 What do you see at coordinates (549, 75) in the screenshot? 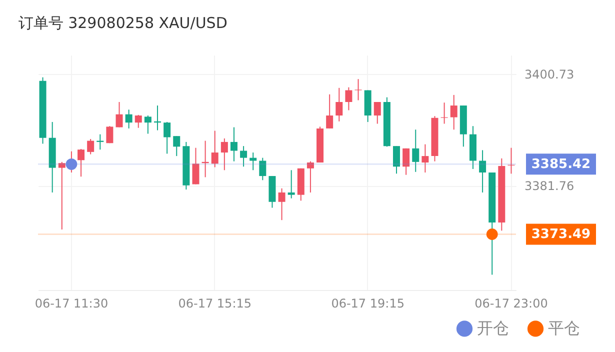
I see `y-tick-label: 3400.73` at bounding box center [549, 75].